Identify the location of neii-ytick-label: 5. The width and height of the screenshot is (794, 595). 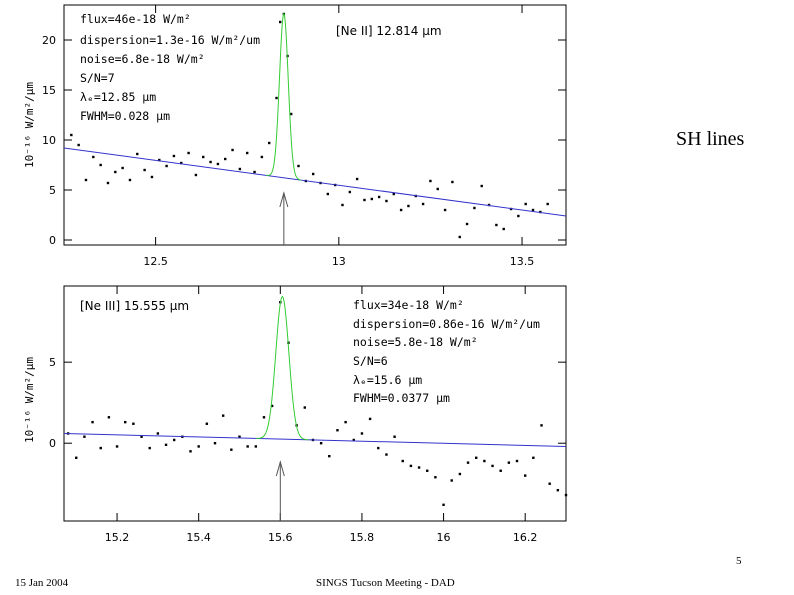
(52, 190).